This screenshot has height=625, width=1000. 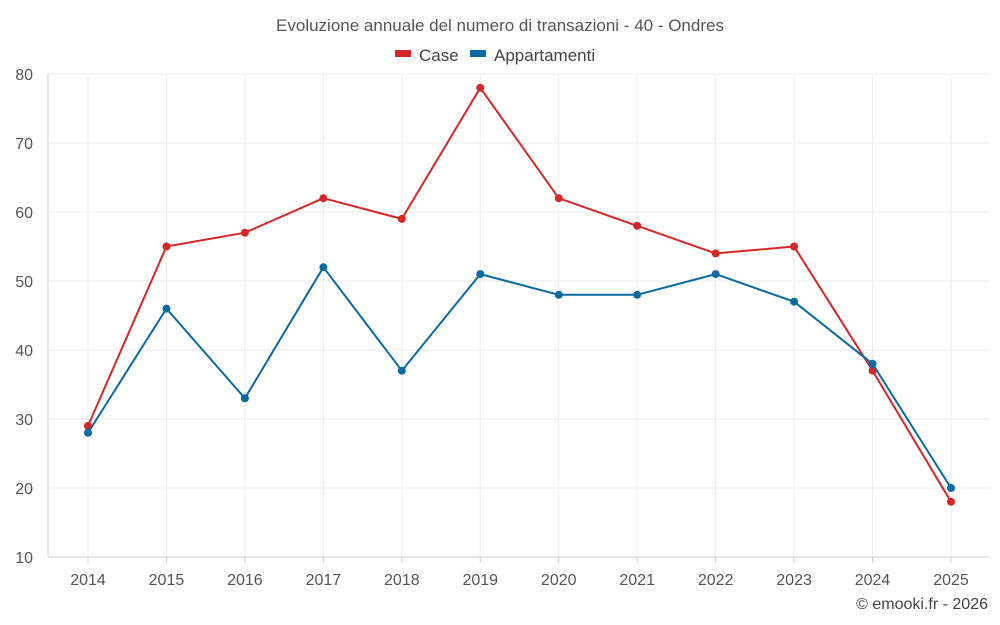 I want to click on x-tick-label-2015: 2015, so click(x=167, y=580).